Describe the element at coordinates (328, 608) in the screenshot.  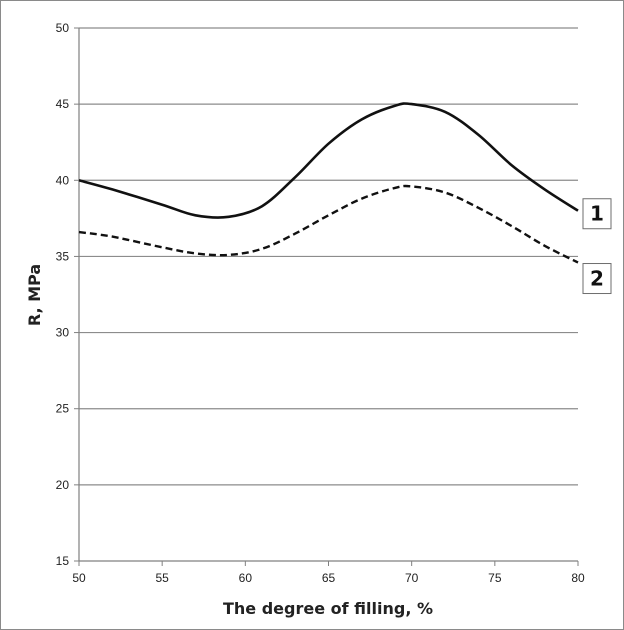
I see `x-axis-title: The degree of filling, %` at that location.